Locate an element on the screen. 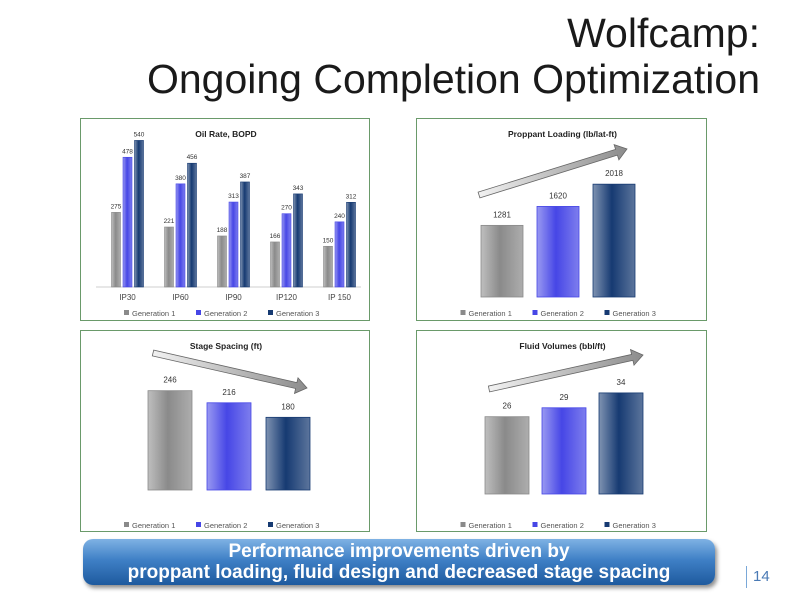 The image size is (800, 600). data-label: 343 is located at coordinates (298, 188).